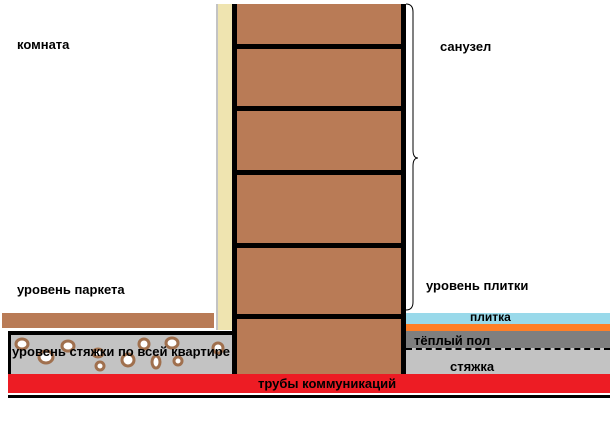  I want to click on wall-height-brace, so click(412, 157).